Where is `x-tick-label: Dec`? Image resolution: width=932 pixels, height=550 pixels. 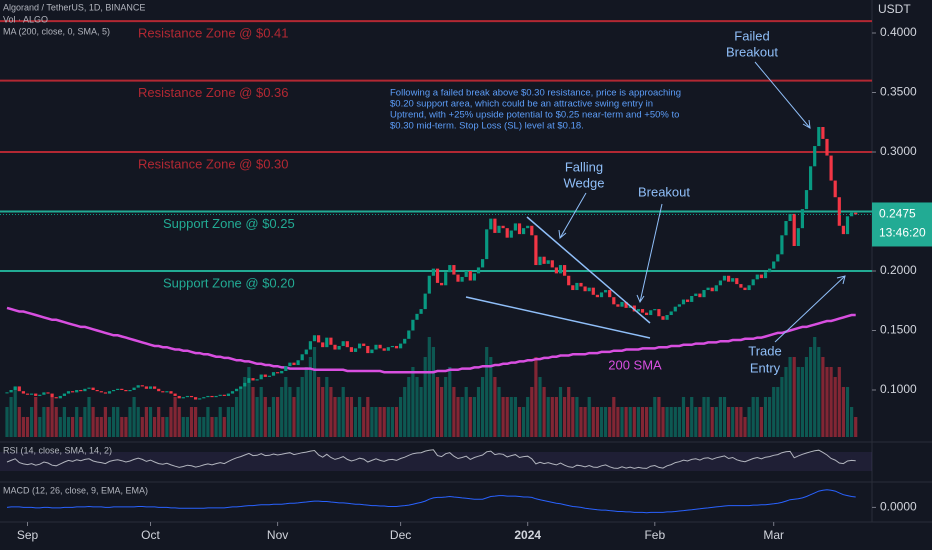
x-tick-label: Dec is located at coordinates (400, 535).